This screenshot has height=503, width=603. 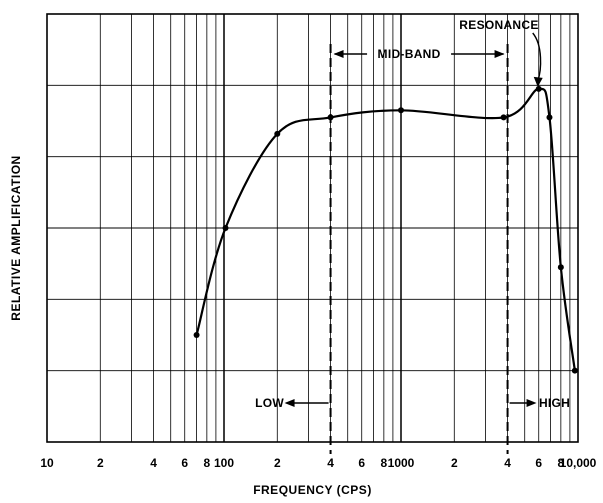 I want to click on mid-band-label: MID-BAND, so click(x=409, y=54).